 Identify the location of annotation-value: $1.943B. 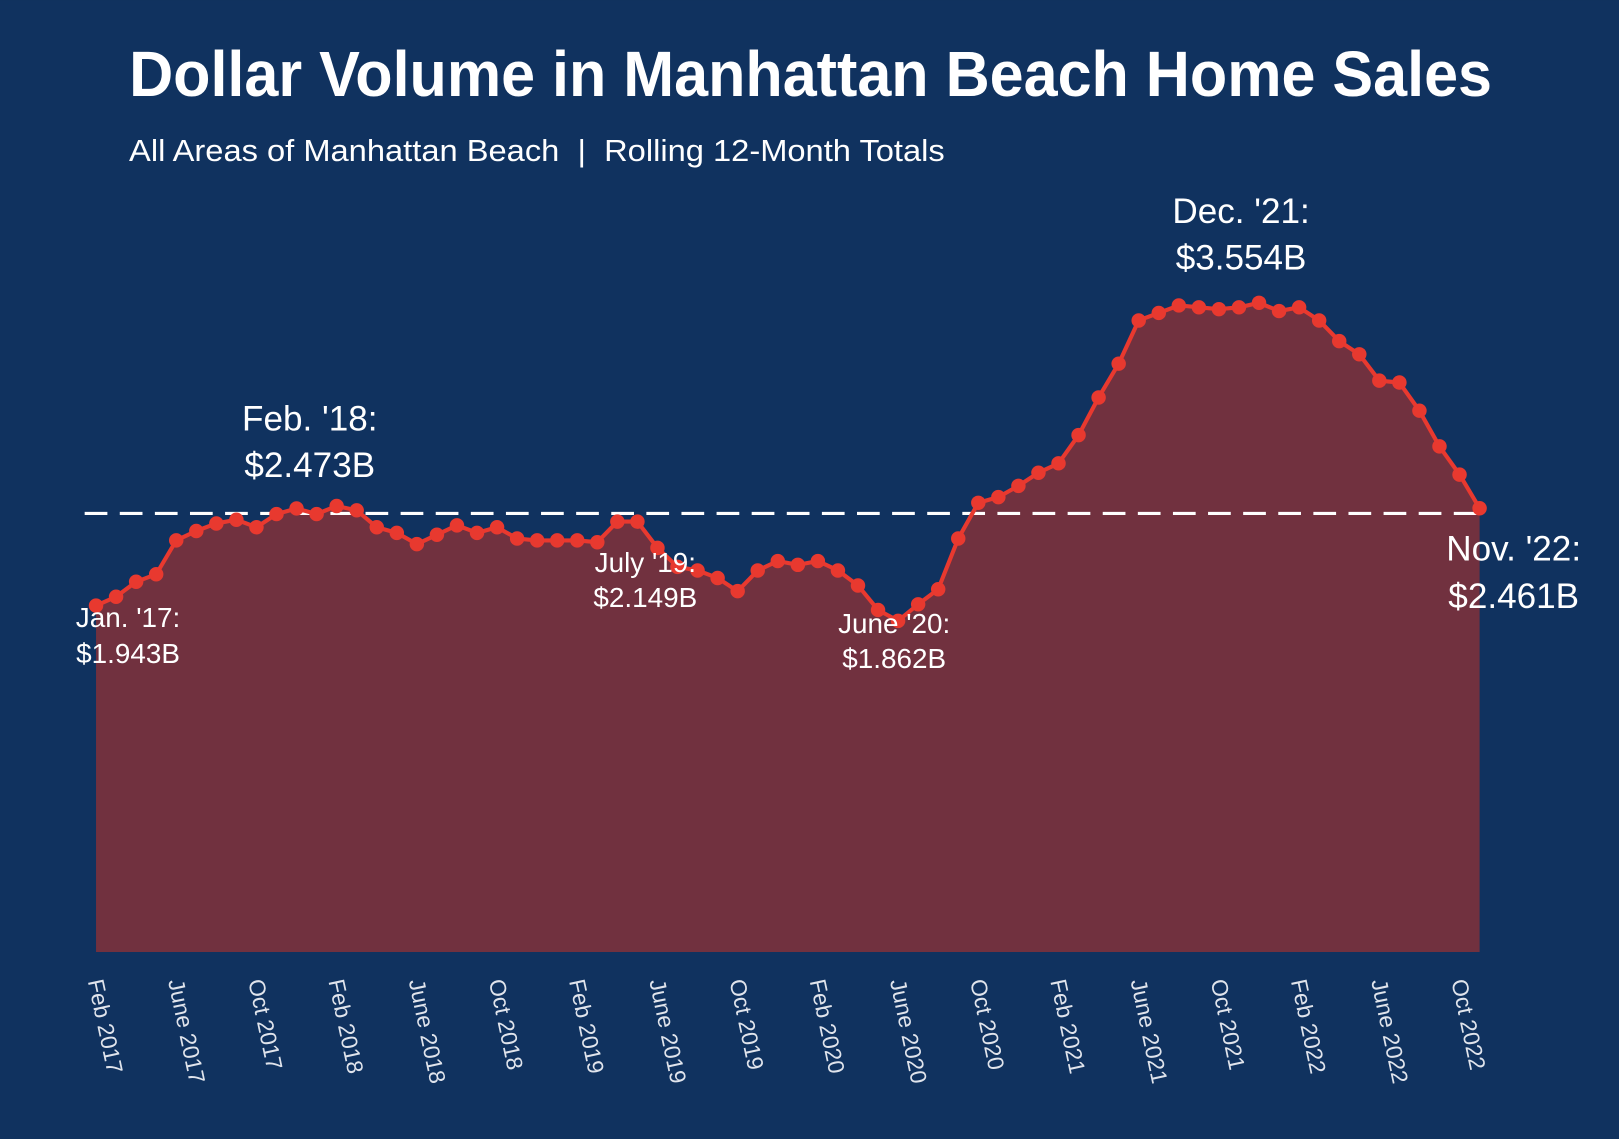
(128, 653).